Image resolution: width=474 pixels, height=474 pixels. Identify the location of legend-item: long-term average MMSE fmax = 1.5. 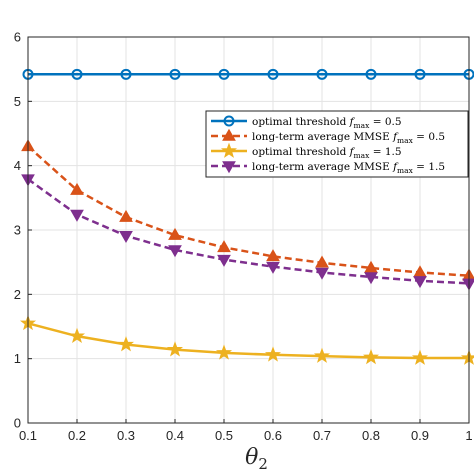
(328, 168).